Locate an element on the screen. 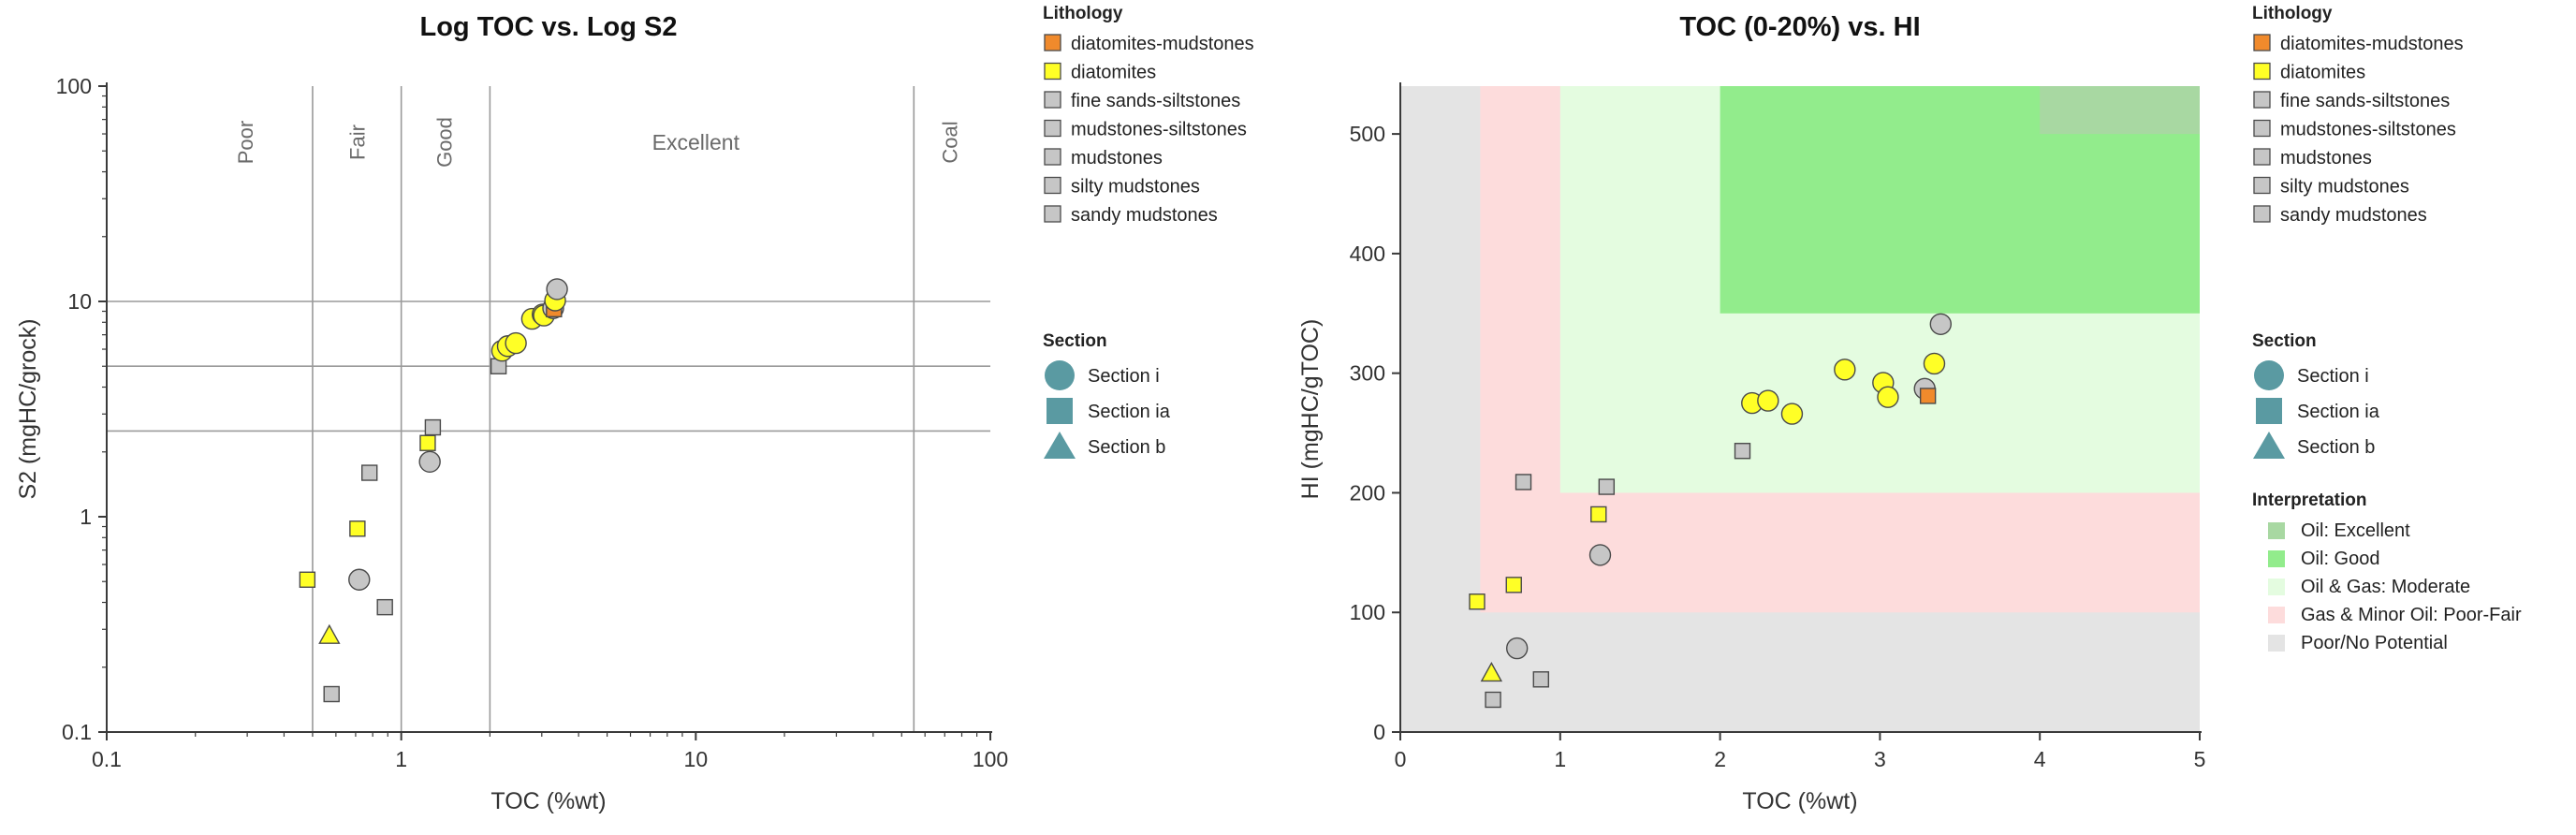 Image resolution: width=2576 pixels, height=835 pixels. y-tick-label: 0 is located at coordinates (1379, 732).